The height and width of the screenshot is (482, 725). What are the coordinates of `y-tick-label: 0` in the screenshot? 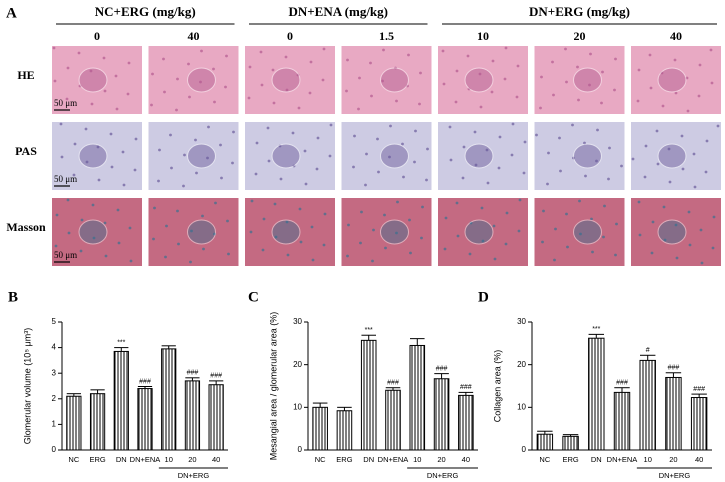 It's located at (54, 449).